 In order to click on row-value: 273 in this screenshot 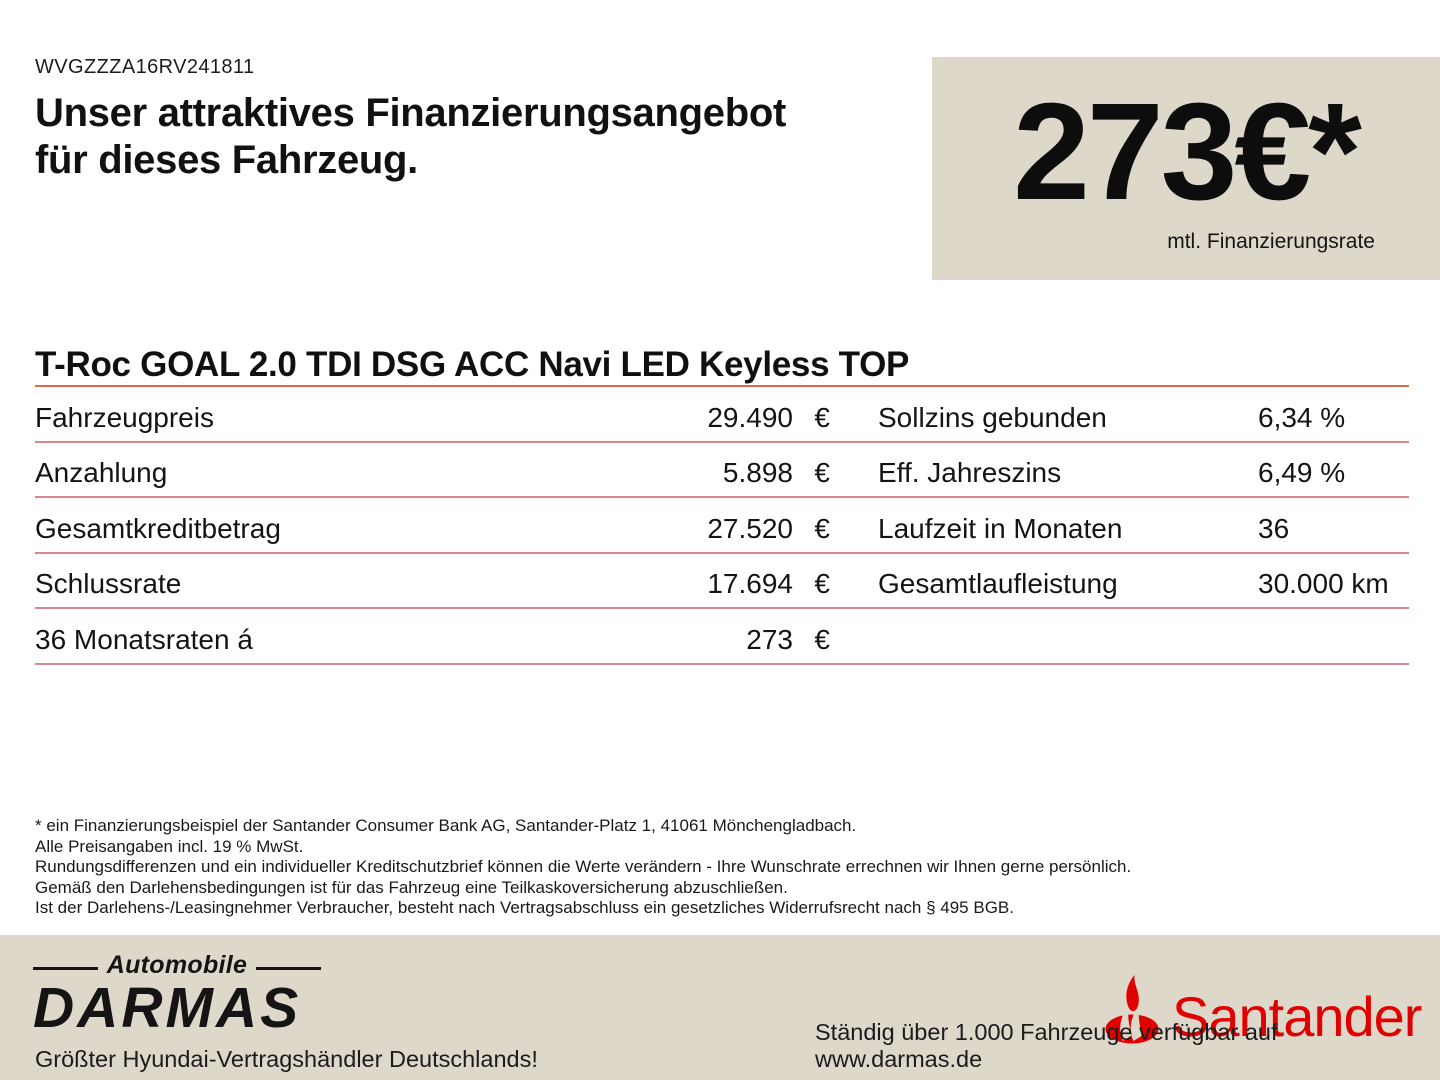, I will do `click(769, 639)`.